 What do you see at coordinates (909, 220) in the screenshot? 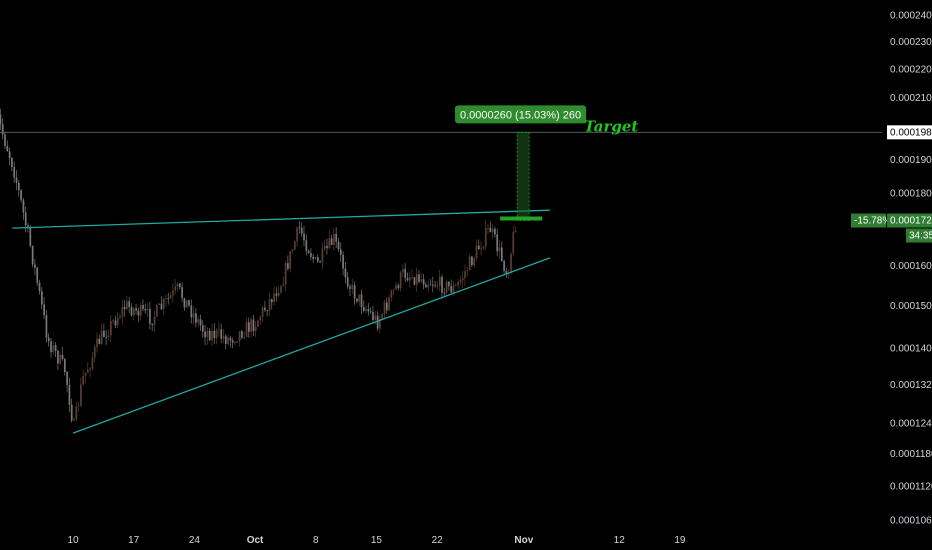
I see `last-price-tag: 0.0001721` at bounding box center [909, 220].